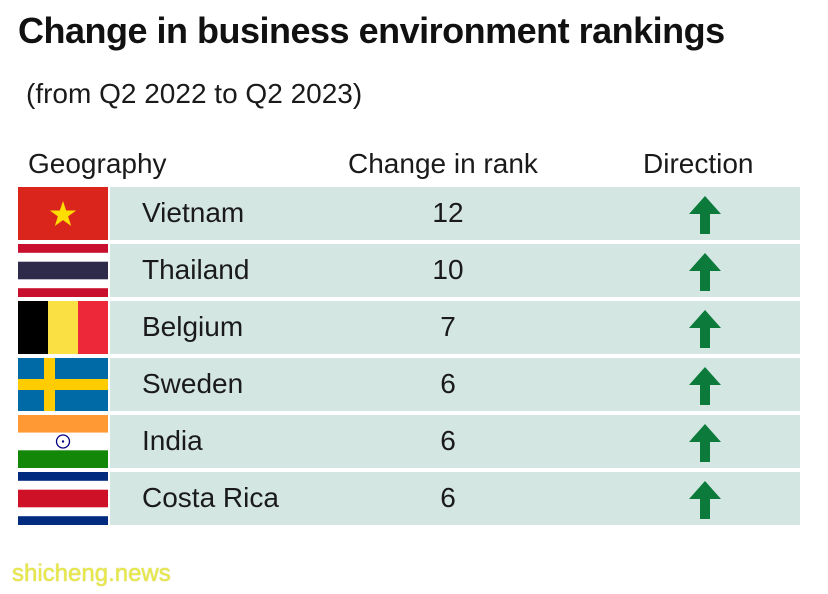 The image size is (828, 594). Describe the element at coordinates (193, 212) in the screenshot. I see `geography-name: Vietnam` at that location.